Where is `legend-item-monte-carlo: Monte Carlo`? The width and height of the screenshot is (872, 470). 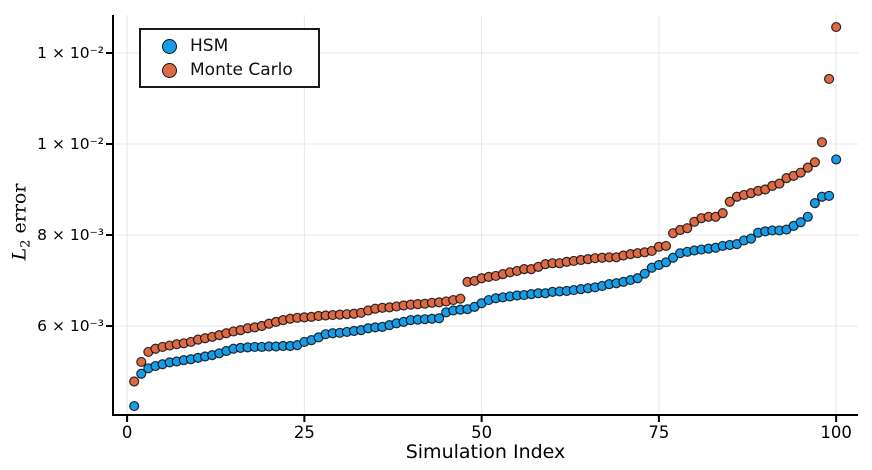 legend-item-monte-carlo: Monte Carlo is located at coordinates (240, 70).